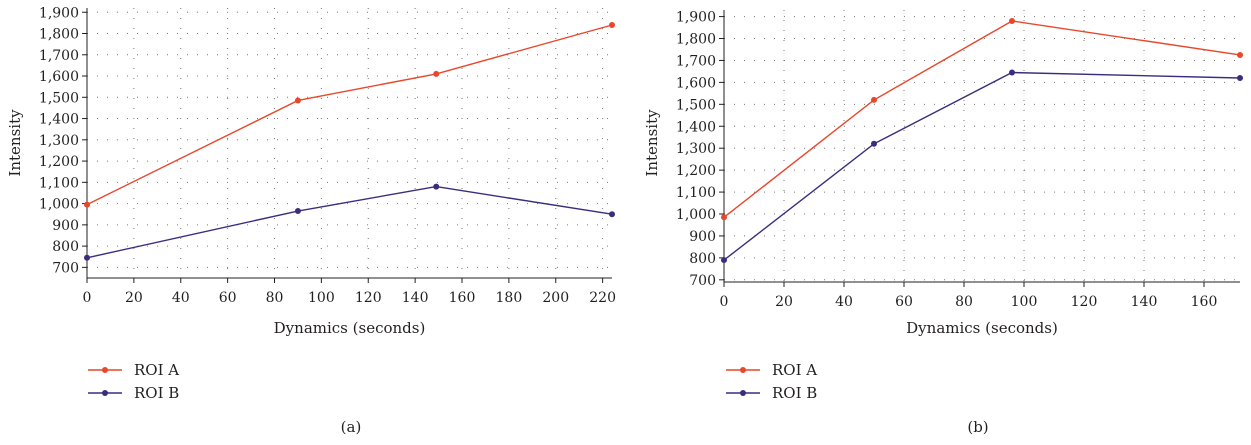 The image size is (1251, 445). What do you see at coordinates (602, 298) in the screenshot?
I see `x-tick-label: 220` at bounding box center [602, 298].